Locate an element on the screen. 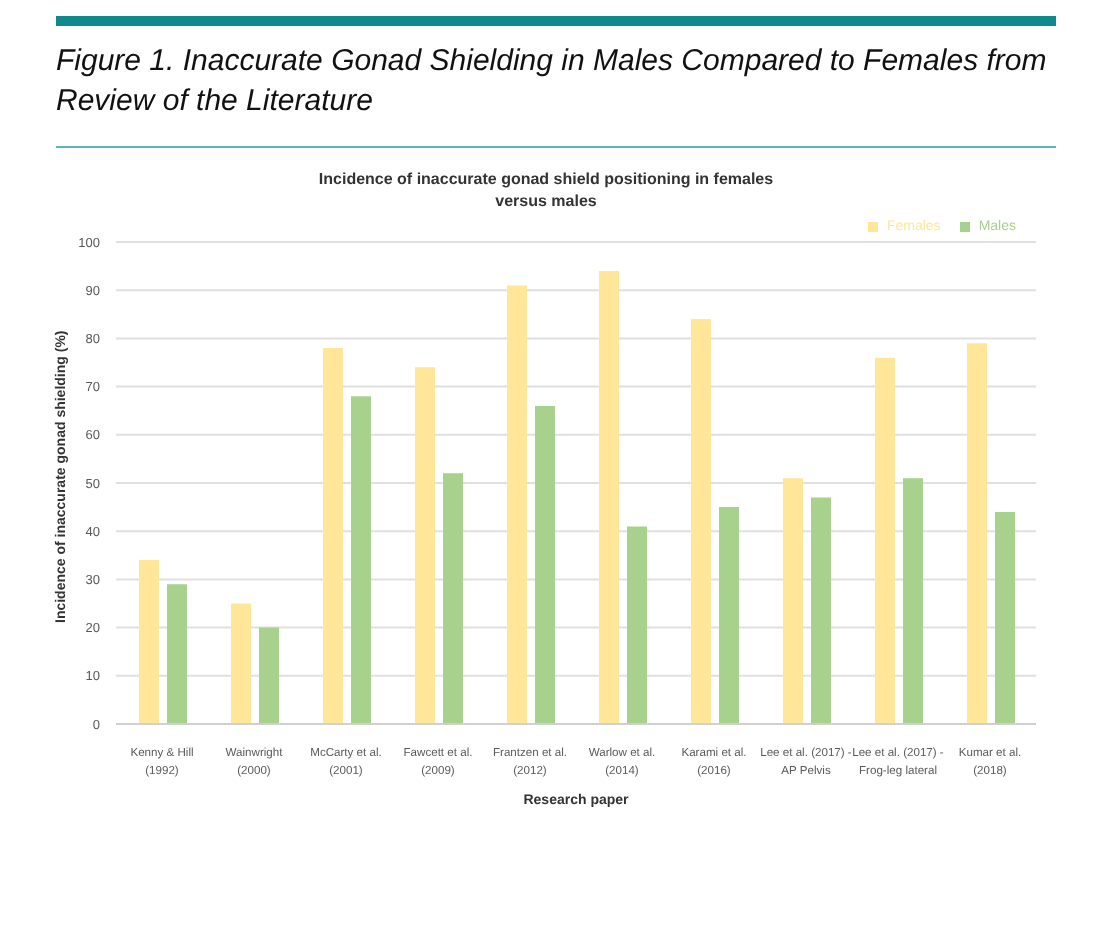 This screenshot has height=940, width=1094. chart-title: Figure 1. Inaccurate Gonad Shielding in Males Compared to Females from Review of the Literature is located at coordinates (551, 81).